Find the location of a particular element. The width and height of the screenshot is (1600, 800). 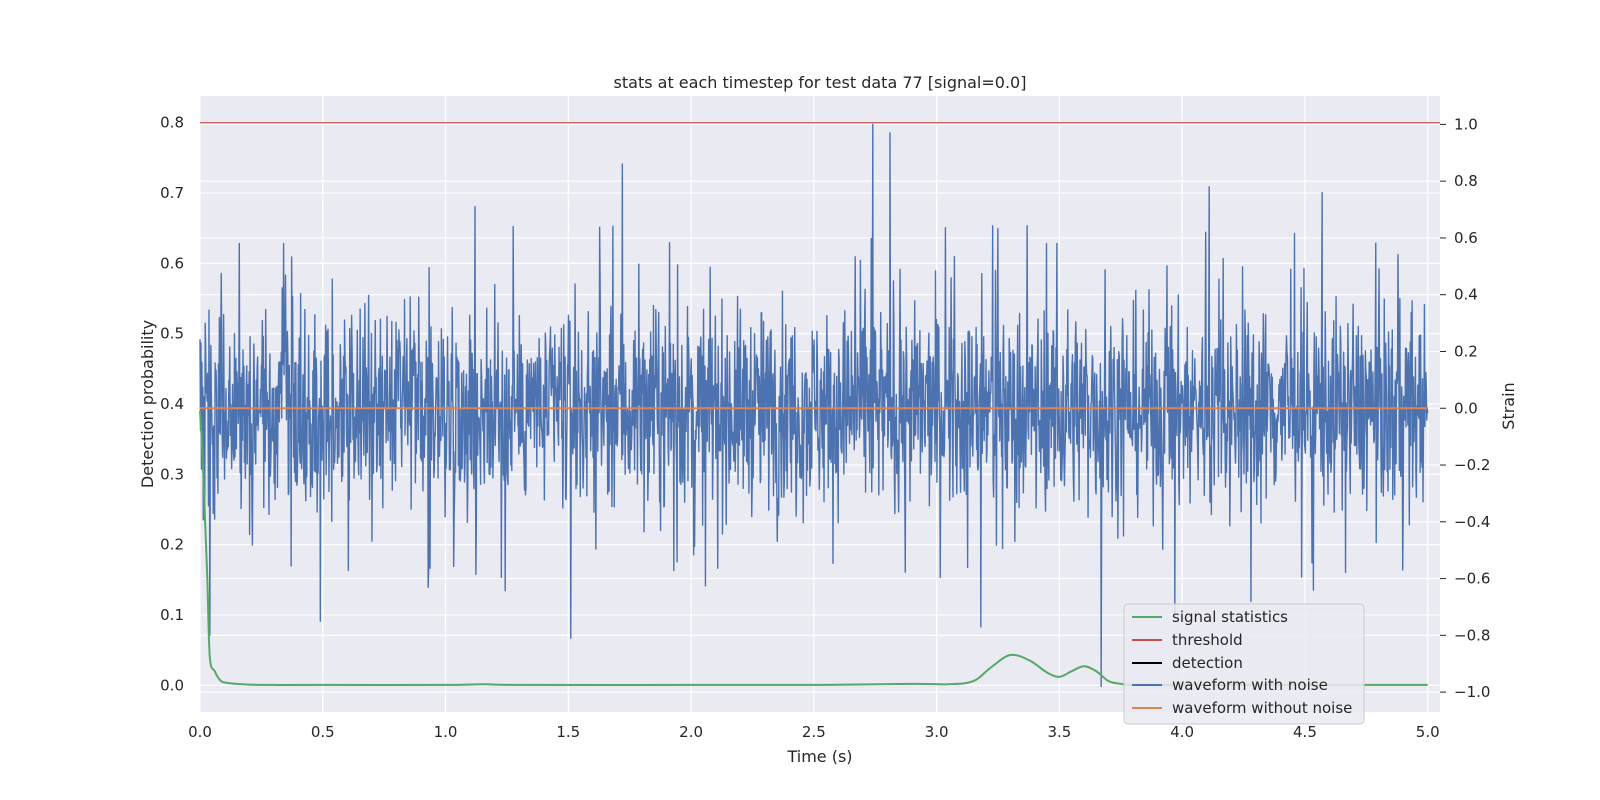

x-tick-label: 3.5 is located at coordinates (1059, 732).